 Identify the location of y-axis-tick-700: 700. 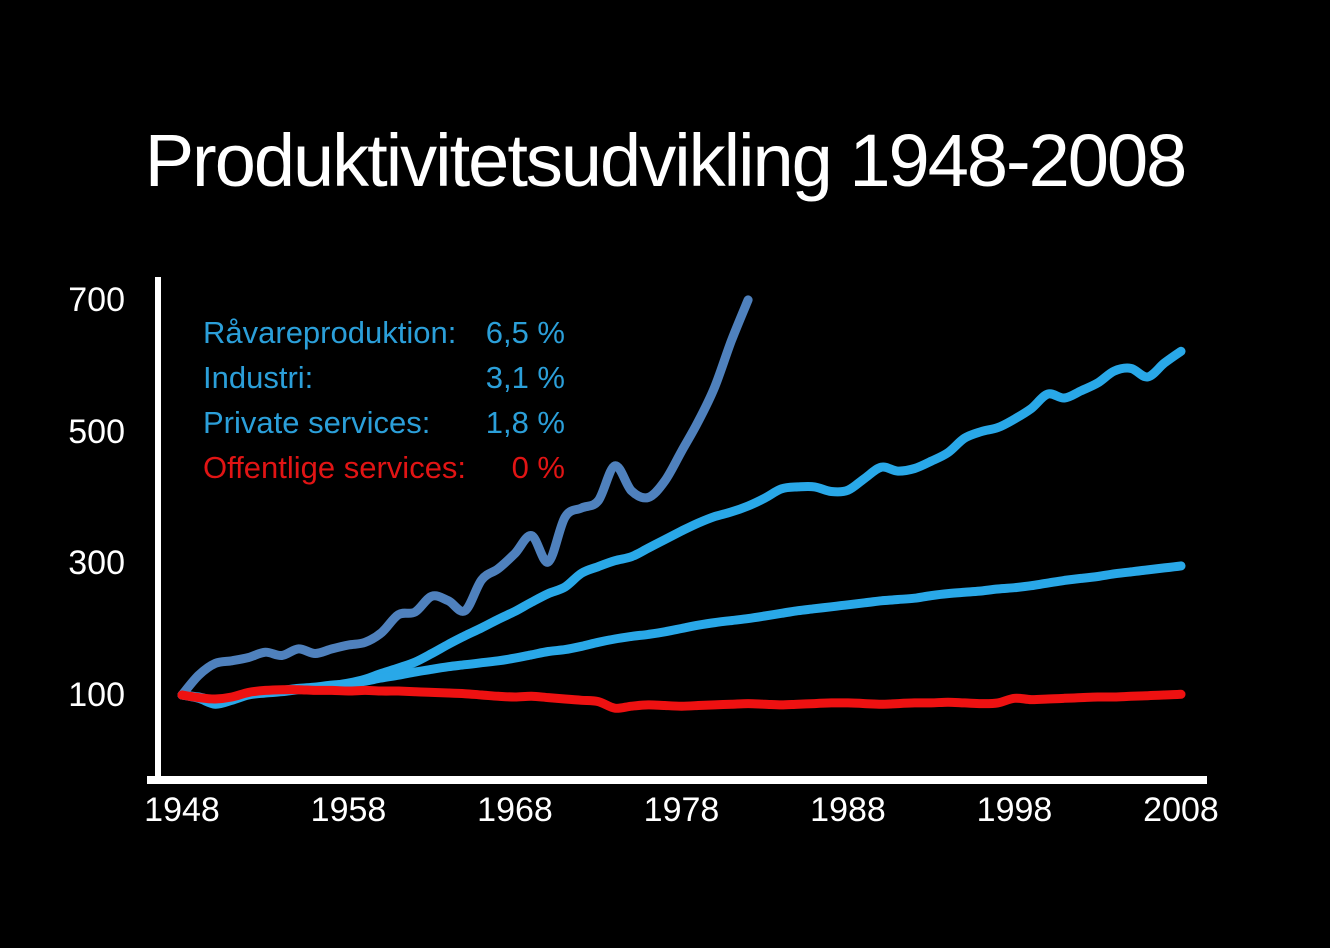
(96, 299).